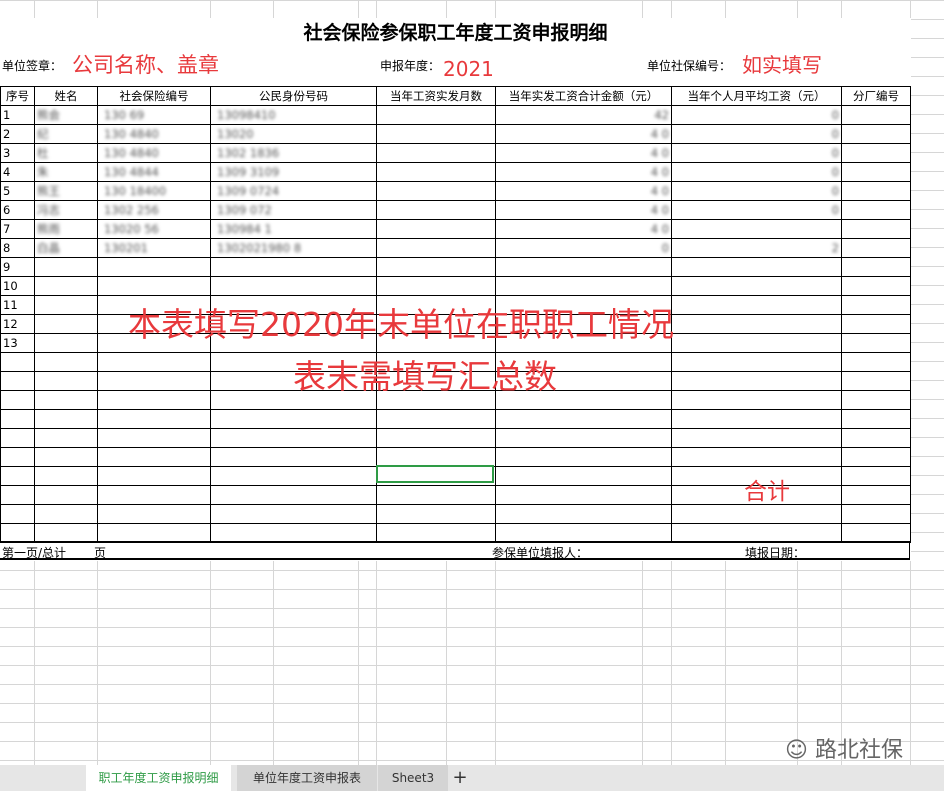 The width and height of the screenshot is (944, 791). What do you see at coordinates (17, 324) in the screenshot?
I see `table-cell: 12` at bounding box center [17, 324].